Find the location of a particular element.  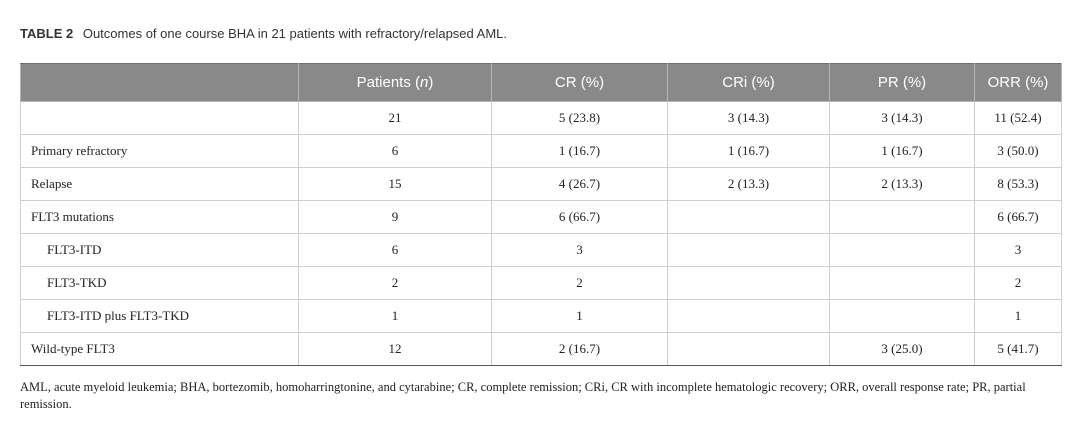

cell-patients: 1 is located at coordinates (395, 316).